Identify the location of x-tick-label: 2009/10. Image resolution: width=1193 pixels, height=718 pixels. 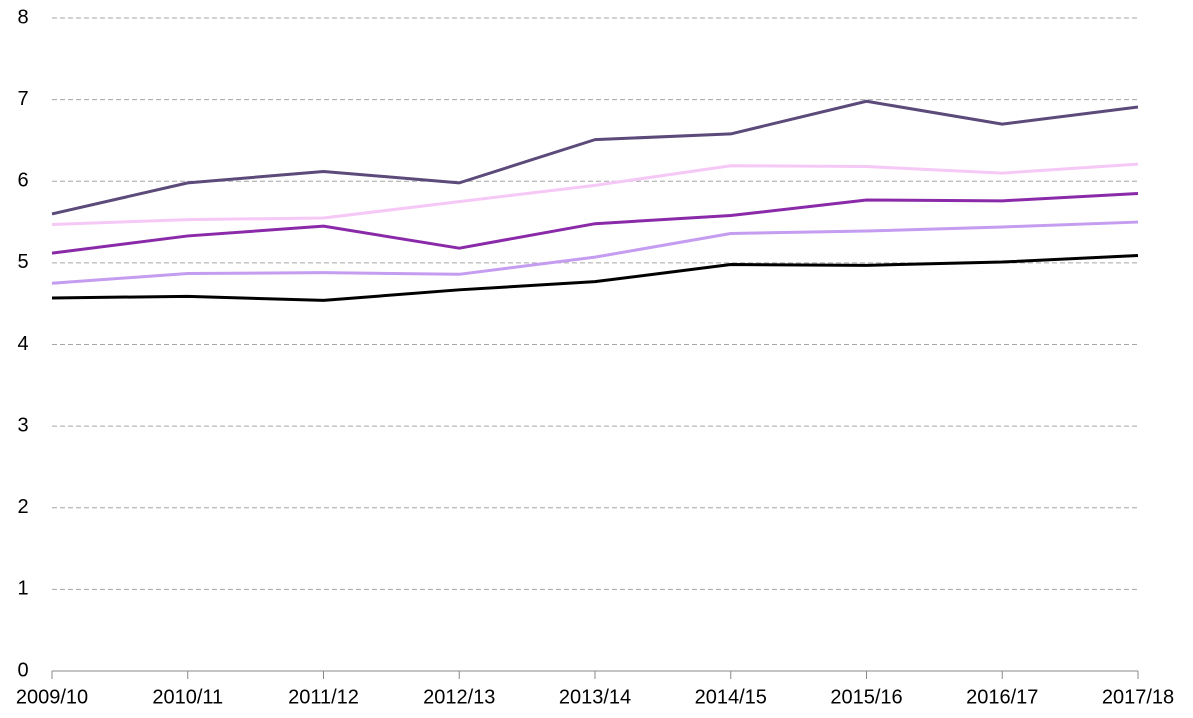
(52, 697).